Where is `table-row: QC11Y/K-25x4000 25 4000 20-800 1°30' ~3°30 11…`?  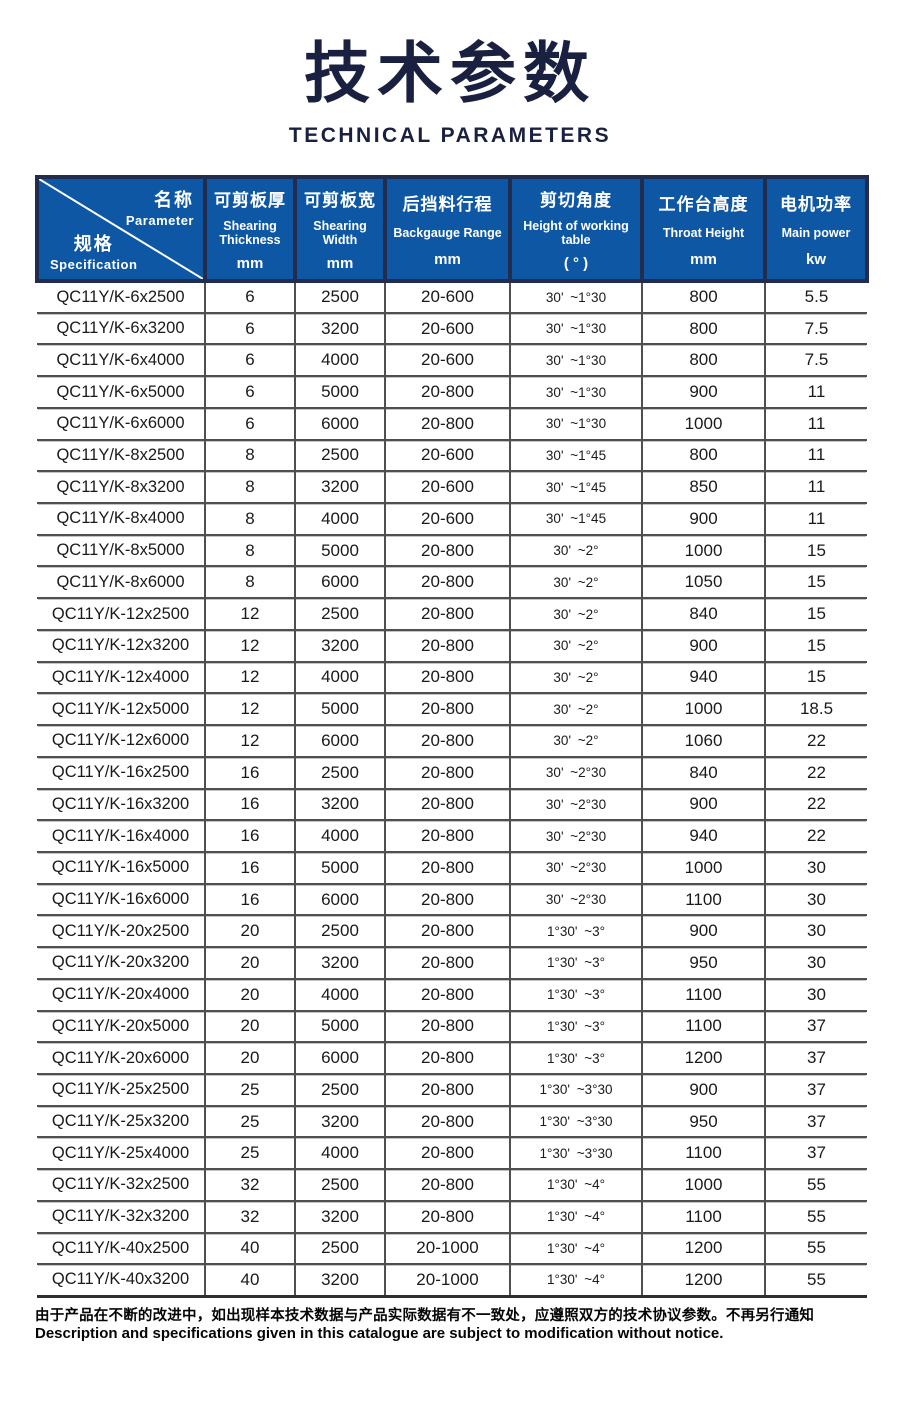 table-row: QC11Y/K-25x4000 25 4000 20-800 1°30' ~3°30 11… is located at coordinates (452, 1154).